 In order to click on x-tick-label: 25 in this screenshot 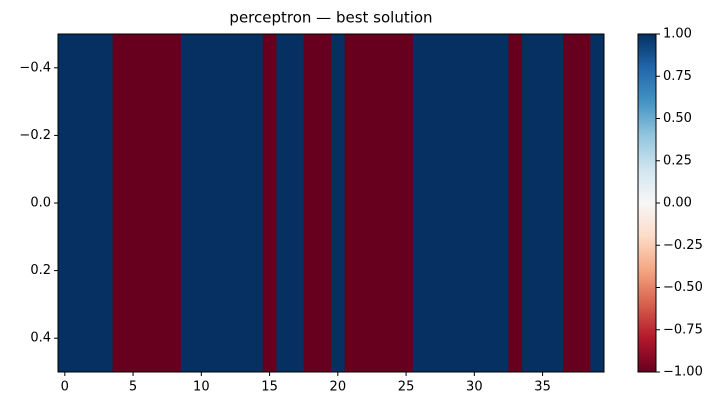, I will do `click(406, 387)`.